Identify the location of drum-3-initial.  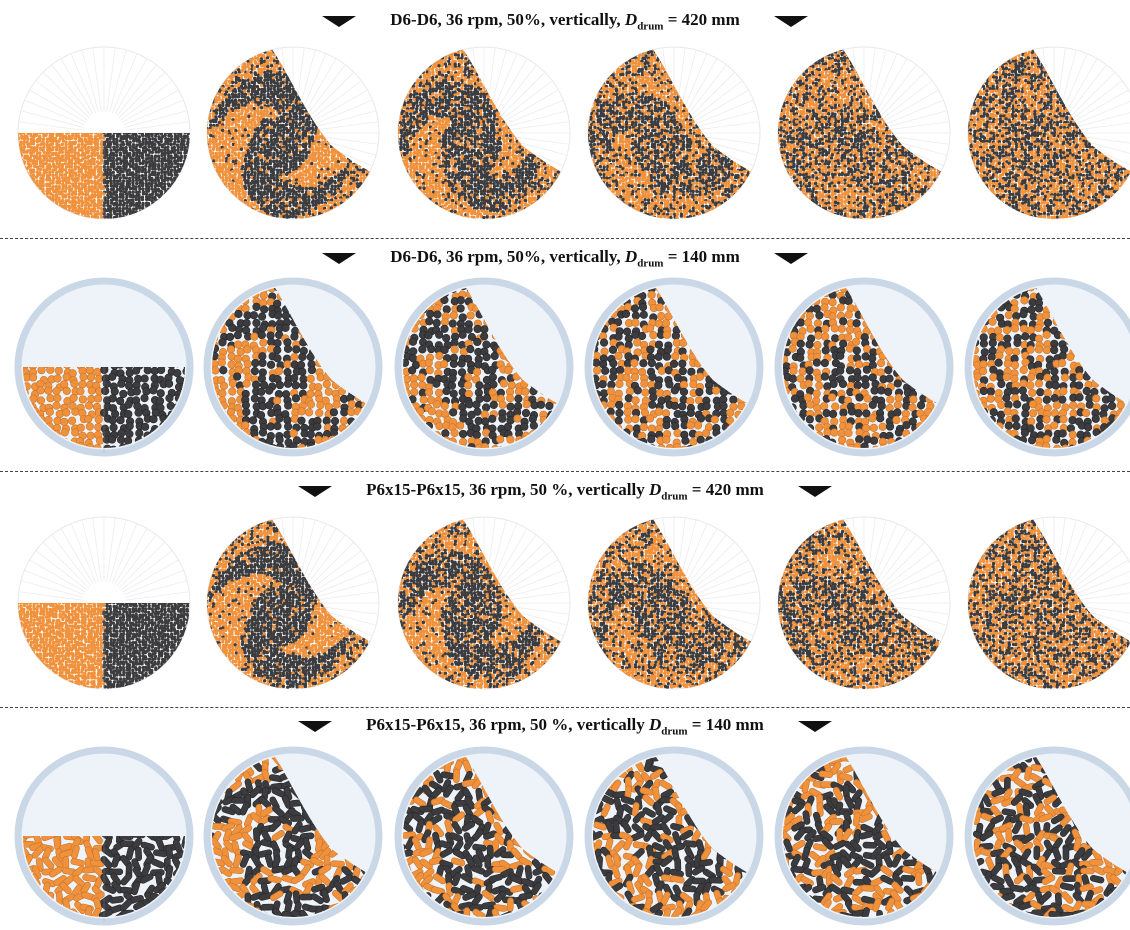
(104, 836).